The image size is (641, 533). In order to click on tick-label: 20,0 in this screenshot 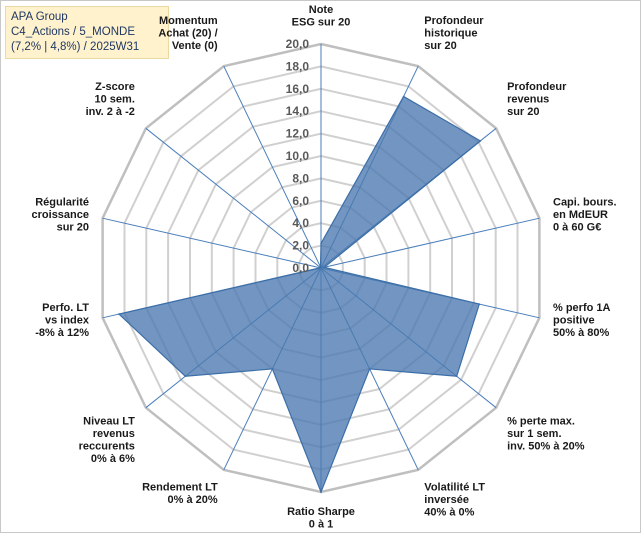, I will do `click(298, 44)`.